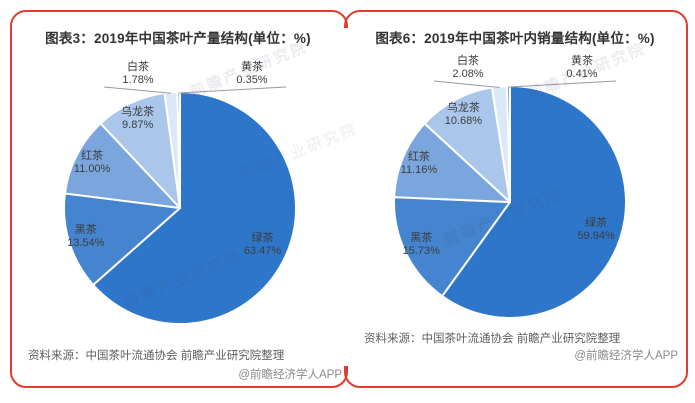 The image size is (695, 403). I want to click on slice-label: 白茶 2.08%, so click(467, 68).